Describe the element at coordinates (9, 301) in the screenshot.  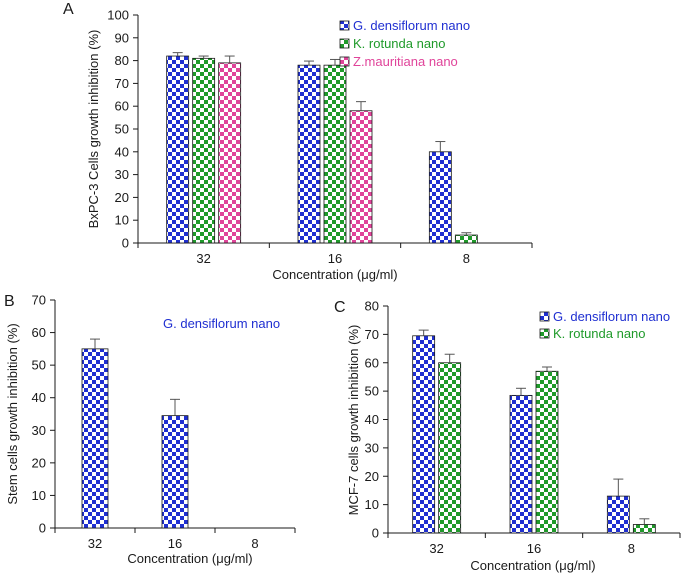
I see `panel-letter: B` at that location.